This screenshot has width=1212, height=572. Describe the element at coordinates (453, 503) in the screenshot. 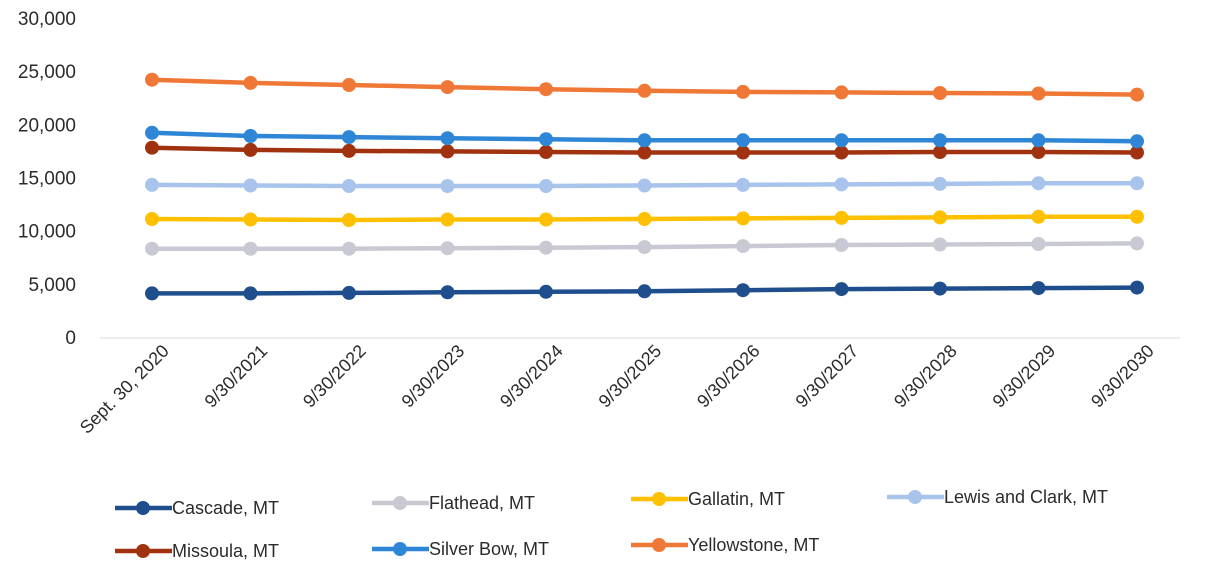

I see `legend-item: Flathead, MT` at that location.